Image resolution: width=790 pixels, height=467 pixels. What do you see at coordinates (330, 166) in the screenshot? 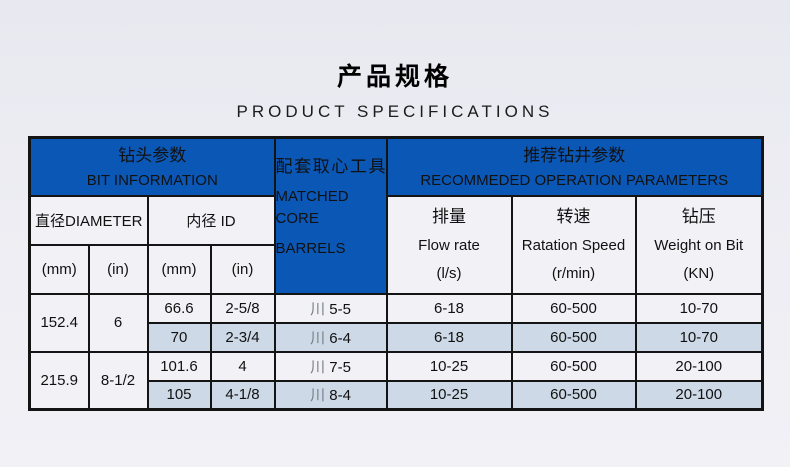
I see `header-matched-zh: 配套取心工具` at bounding box center [330, 166].